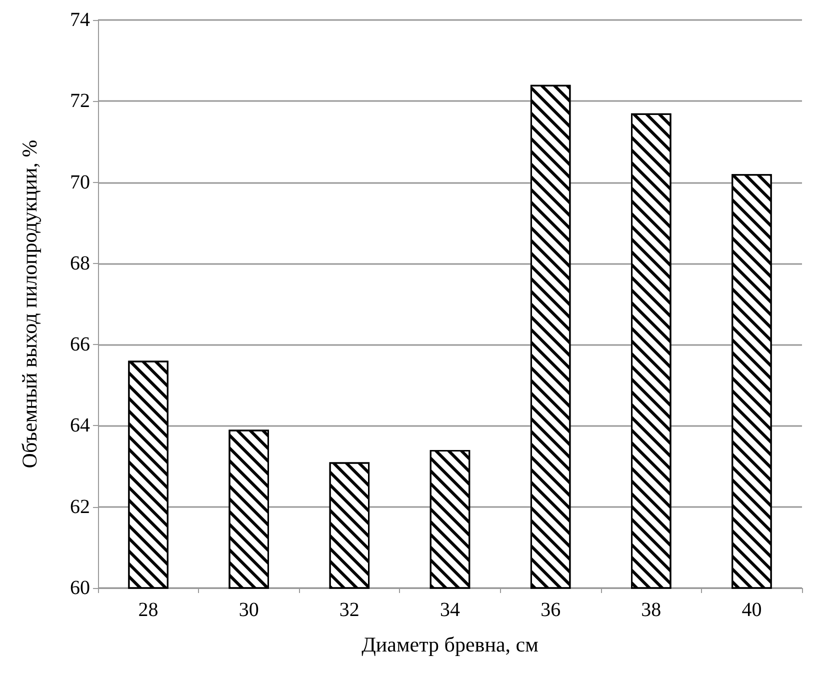 The image size is (822, 677). Describe the element at coordinates (80, 425) in the screenshot. I see `y-tick-label: 64` at that location.